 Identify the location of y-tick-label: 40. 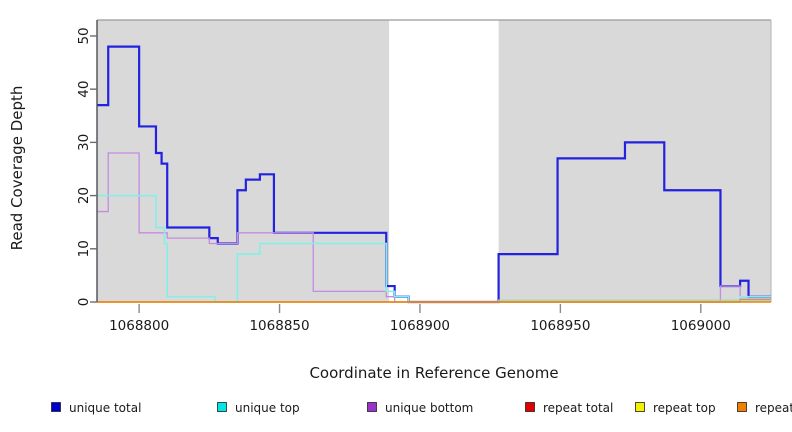
(84, 89).